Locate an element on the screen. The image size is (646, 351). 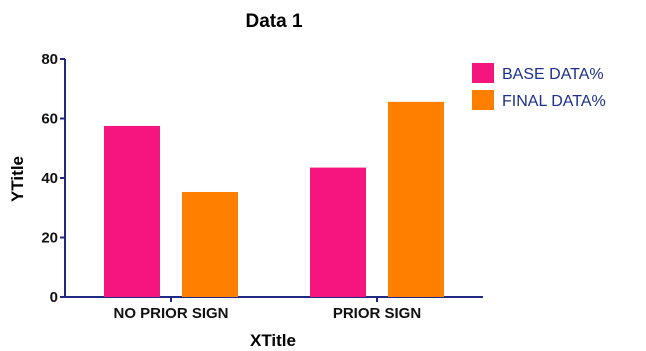
legend-label: FINAL DATA% is located at coordinates (554, 101).